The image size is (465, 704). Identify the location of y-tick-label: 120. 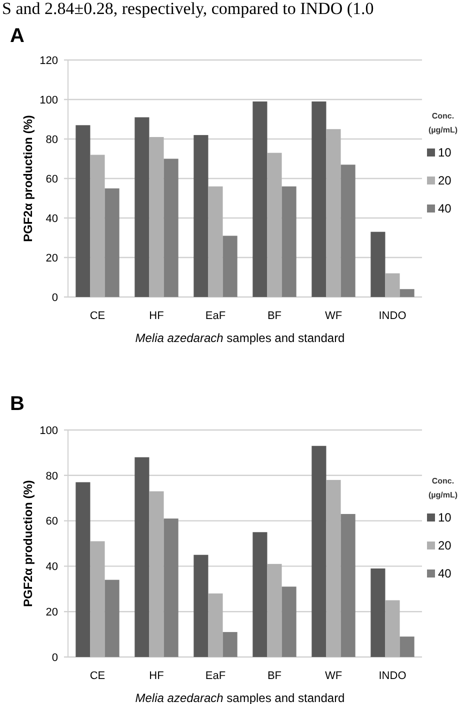
(49, 60).